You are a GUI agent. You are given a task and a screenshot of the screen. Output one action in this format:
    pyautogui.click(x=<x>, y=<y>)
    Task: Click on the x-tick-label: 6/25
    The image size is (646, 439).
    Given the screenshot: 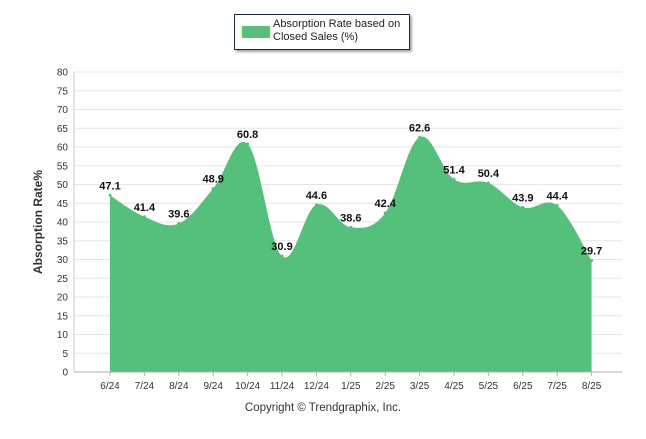 What is the action you would take?
    pyautogui.click(x=523, y=386)
    